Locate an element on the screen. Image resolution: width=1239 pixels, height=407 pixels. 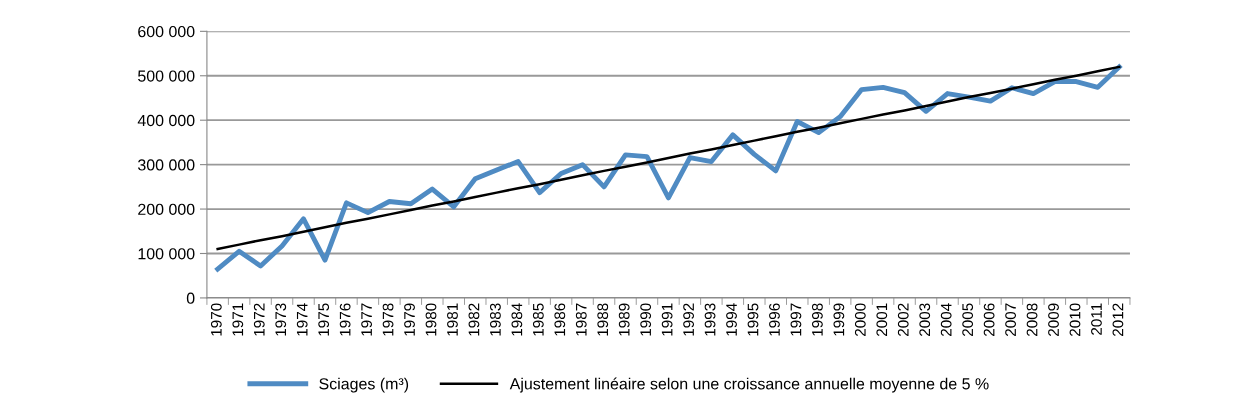
x-tick-label: 1982 is located at coordinates (474, 319).